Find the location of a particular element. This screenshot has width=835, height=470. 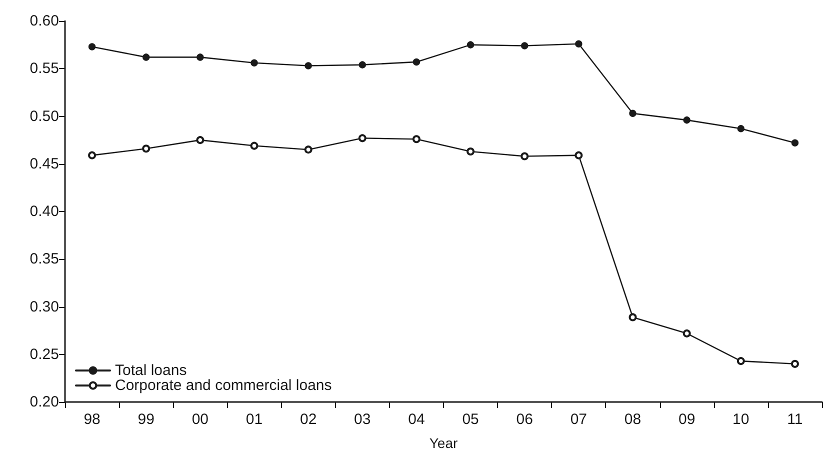

legend-label: Corporate and commercial loans is located at coordinates (223, 385).